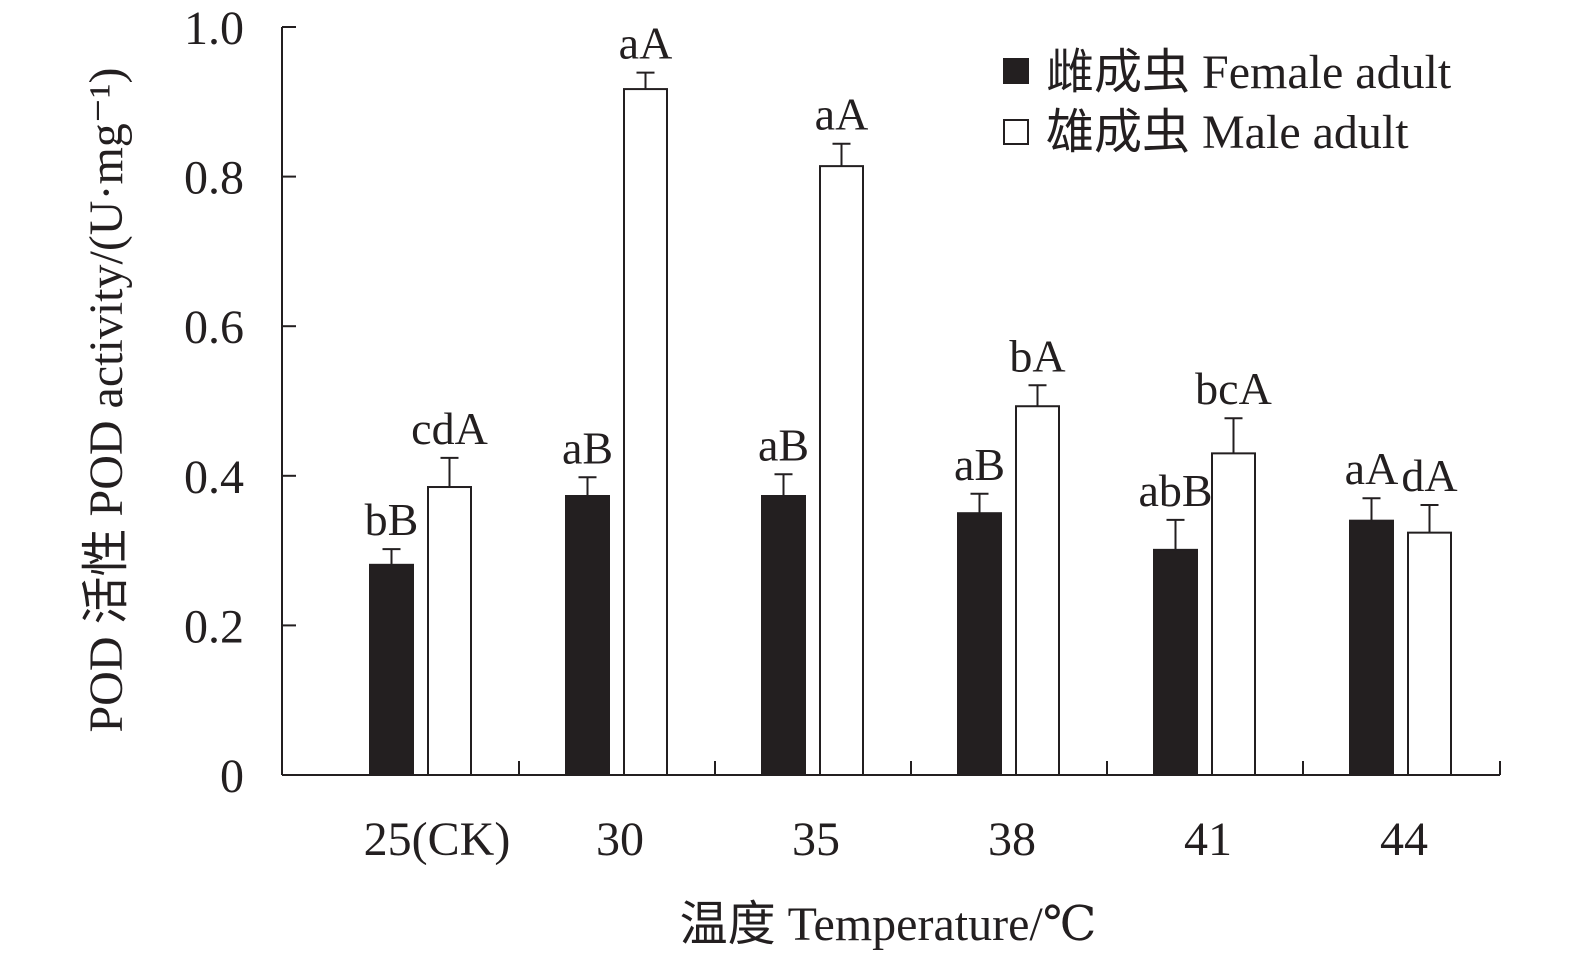 This screenshot has height=962, width=1575. Describe the element at coordinates (1037, 355) in the screenshot. I see `significance-label: bA` at that location.